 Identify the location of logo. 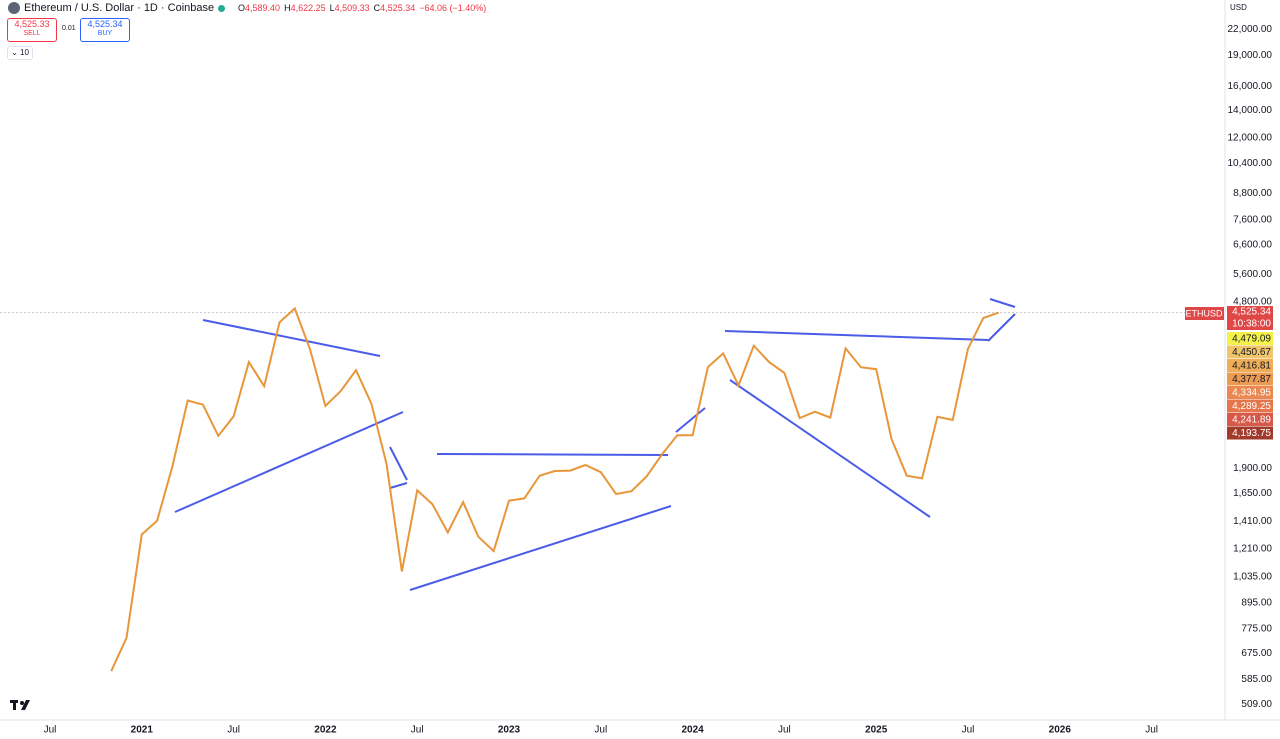
(20, 705).